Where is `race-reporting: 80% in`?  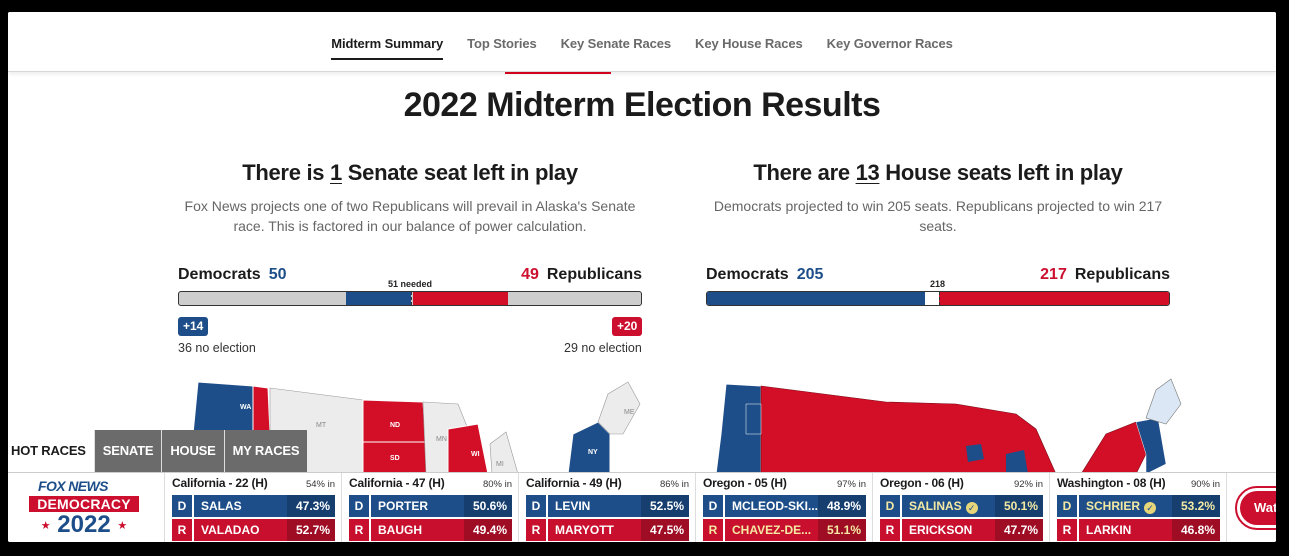
race-reporting: 80% in is located at coordinates (497, 484).